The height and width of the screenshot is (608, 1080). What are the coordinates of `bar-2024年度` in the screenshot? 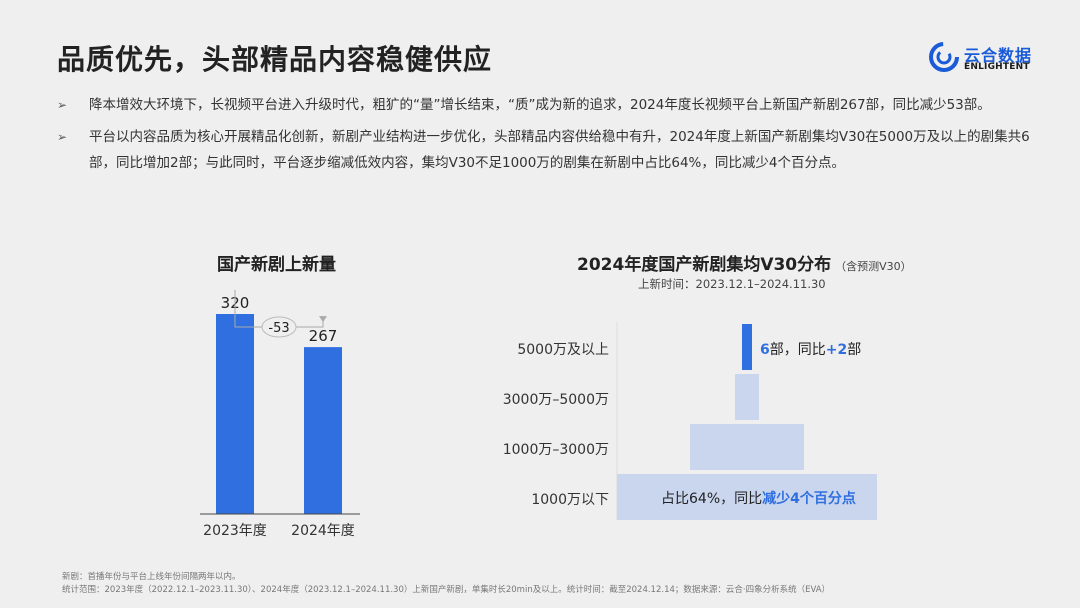 It's located at (323, 430).